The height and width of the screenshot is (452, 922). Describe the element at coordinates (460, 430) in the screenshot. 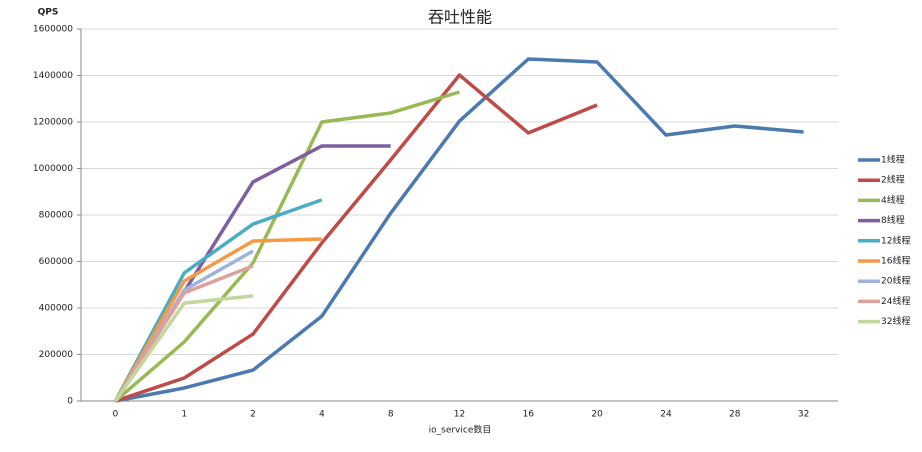

I see `x-axis-label: io_service数目` at that location.